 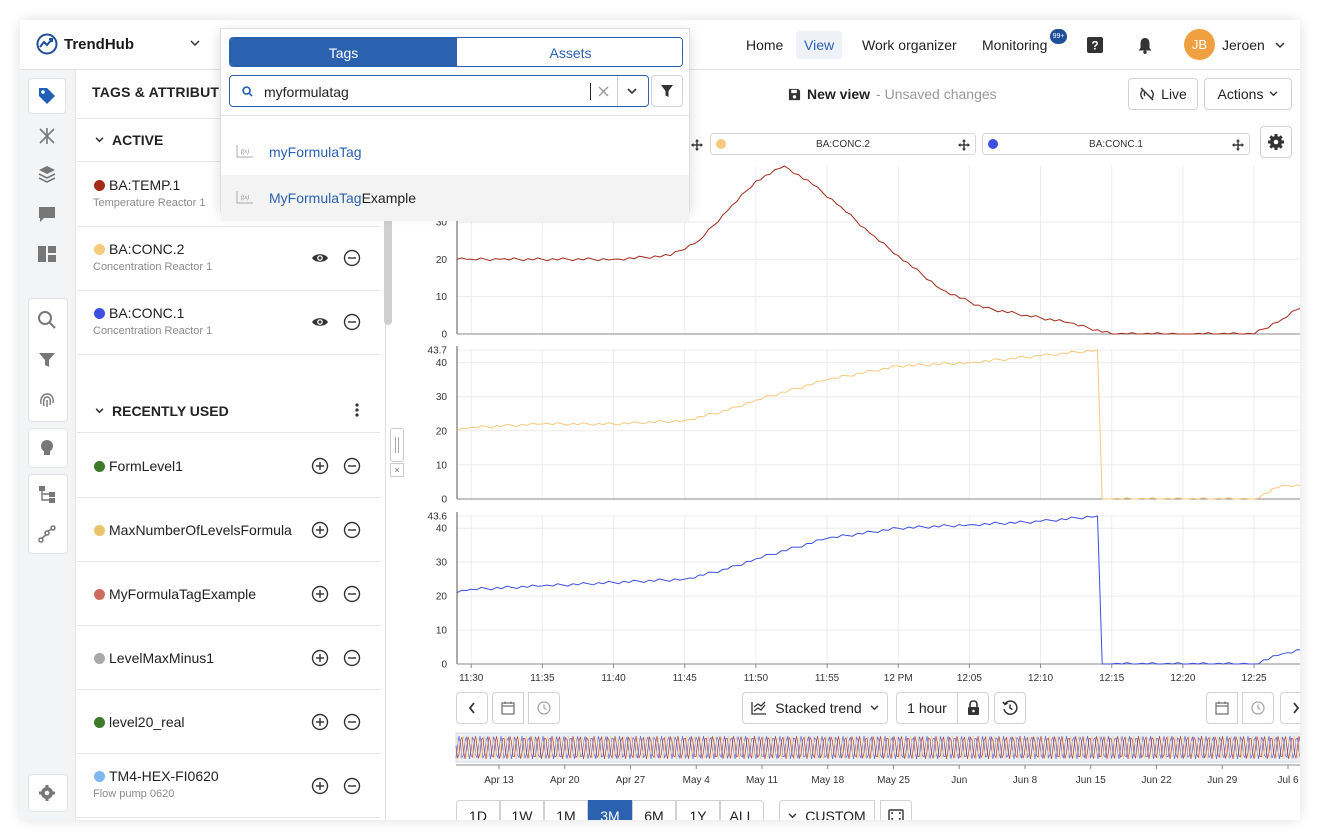 I want to click on tag-row: BA:TEMP.1 Temperature Reactor 1, so click(x=228, y=195).